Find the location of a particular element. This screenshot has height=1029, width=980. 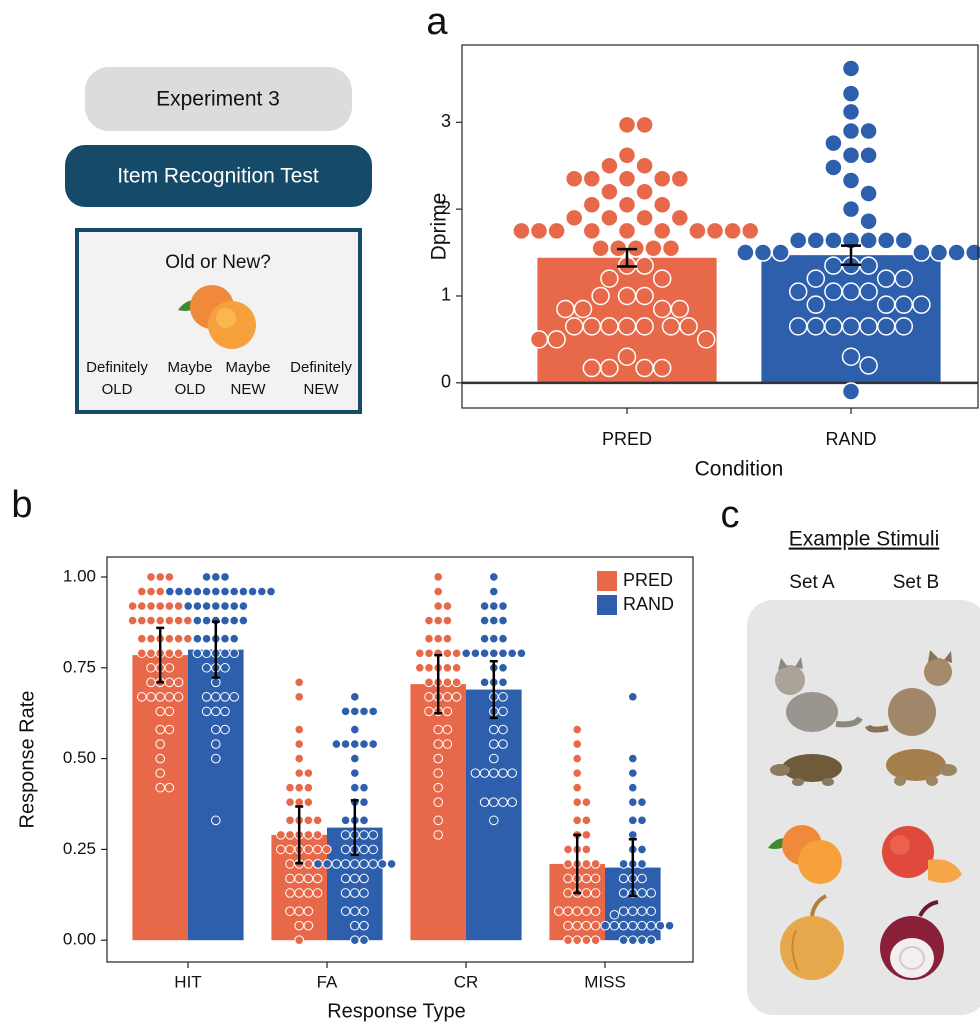

legend-label: PRED is located at coordinates (648, 580).